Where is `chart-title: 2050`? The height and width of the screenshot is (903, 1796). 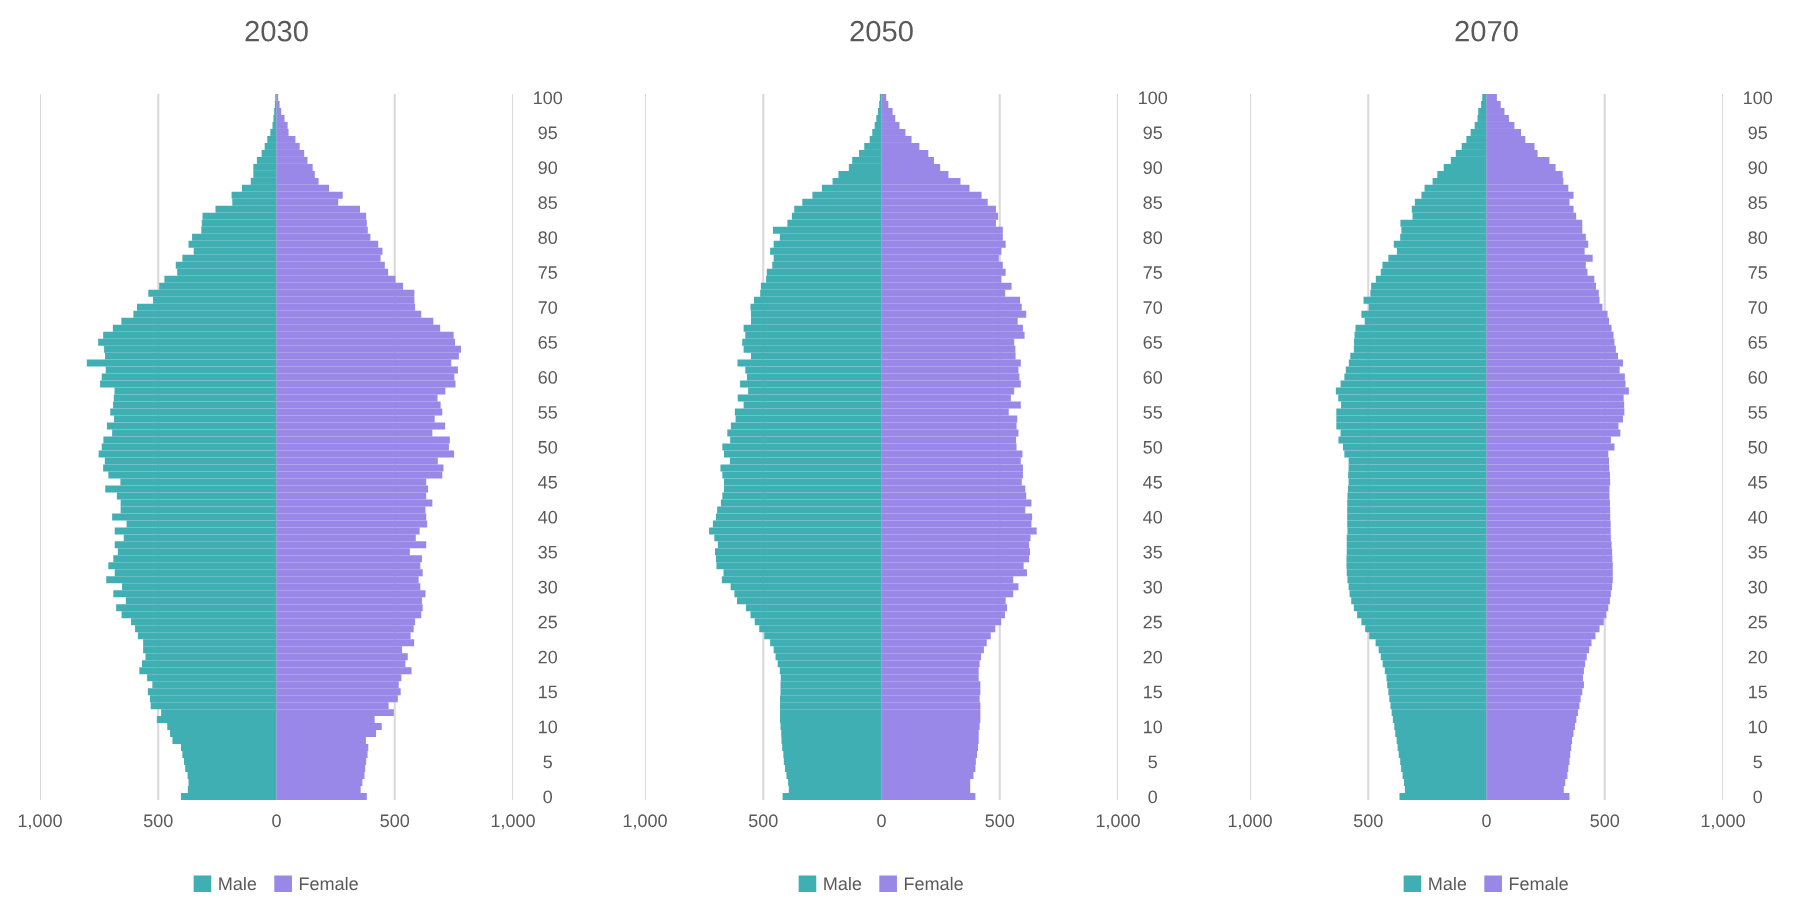 chart-title: 2050 is located at coordinates (881, 31).